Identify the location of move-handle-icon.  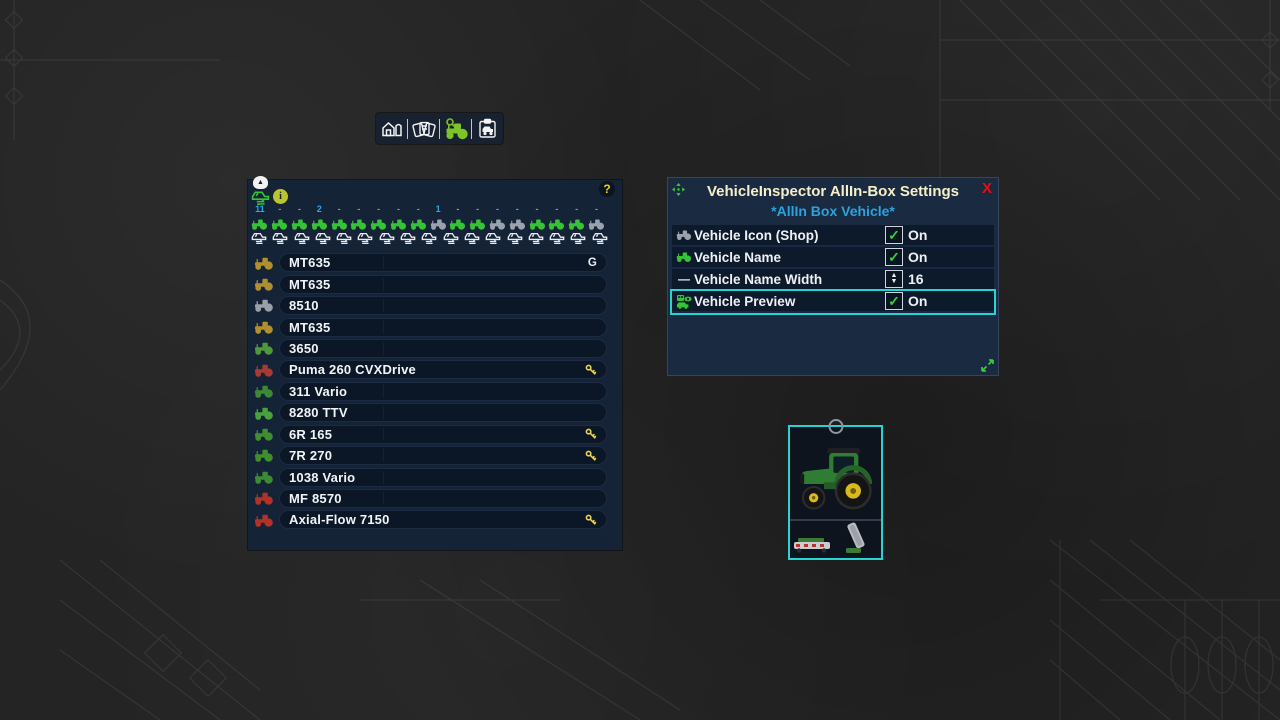
(678, 189).